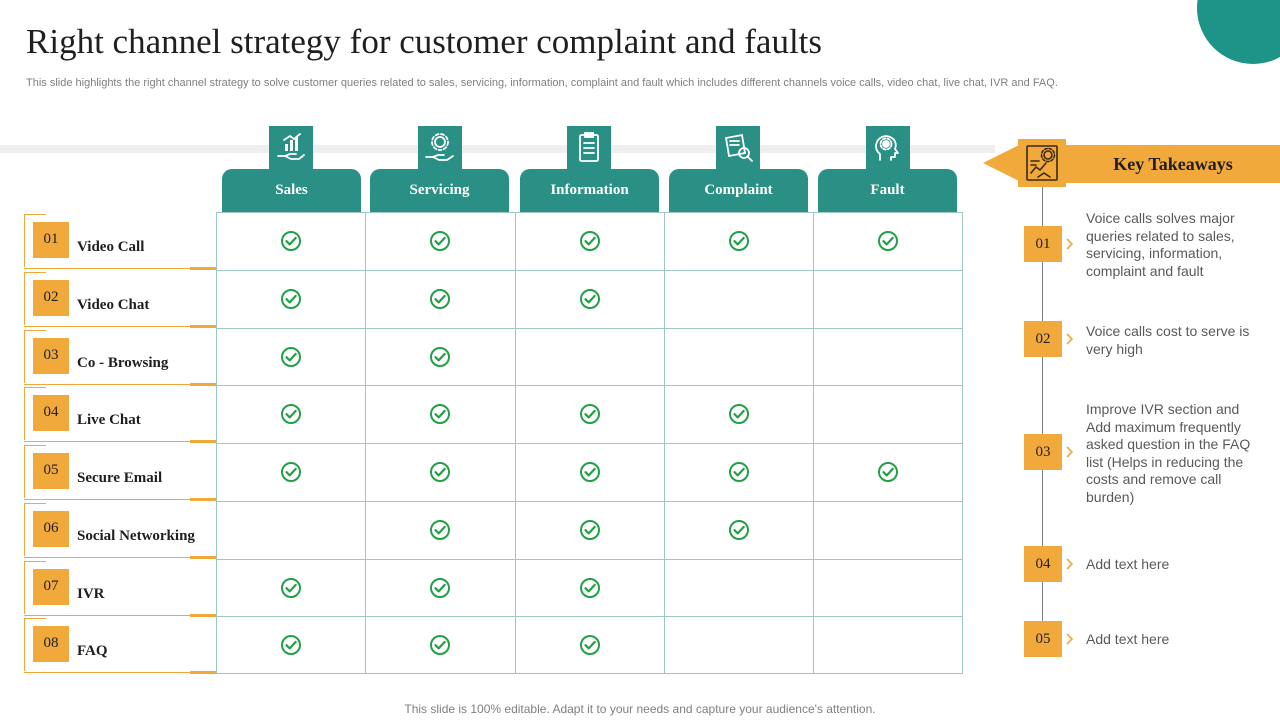  Describe the element at coordinates (1168, 340) in the screenshot. I see `takeaway-text: Voice calls cost to serve is very high` at that location.